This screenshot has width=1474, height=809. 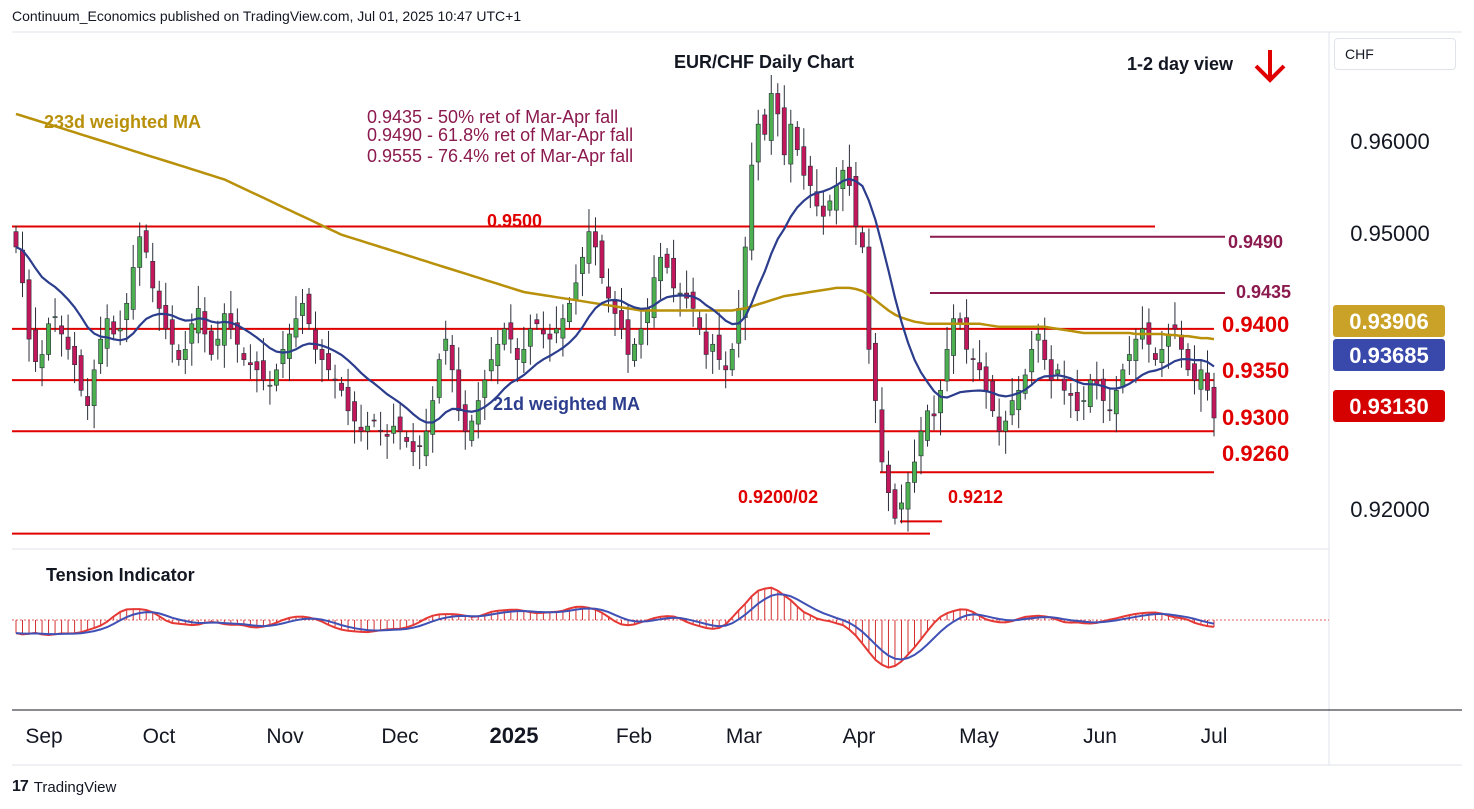 I want to click on currency-label: CHF, so click(x=1395, y=54).